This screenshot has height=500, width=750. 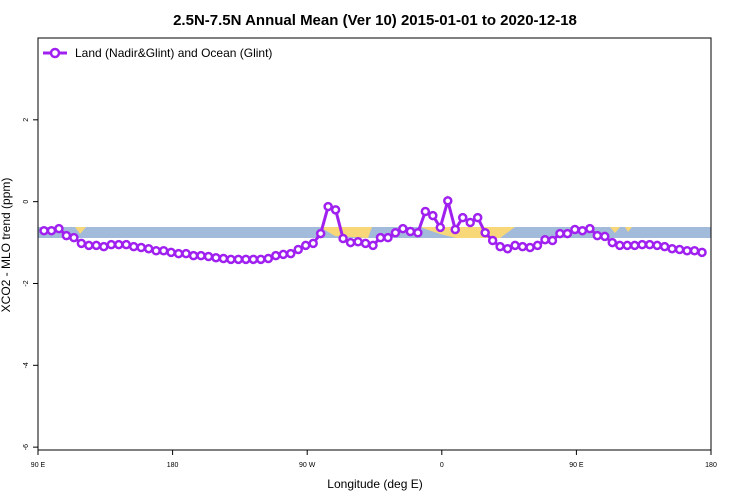 I want to click on y-tick-label: -2, so click(x=26, y=283).